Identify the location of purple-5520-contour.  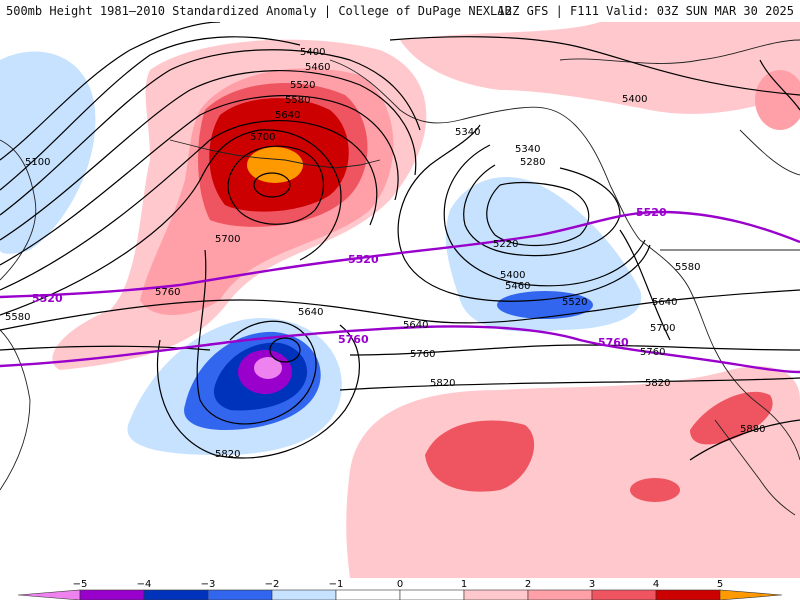
(400, 254).